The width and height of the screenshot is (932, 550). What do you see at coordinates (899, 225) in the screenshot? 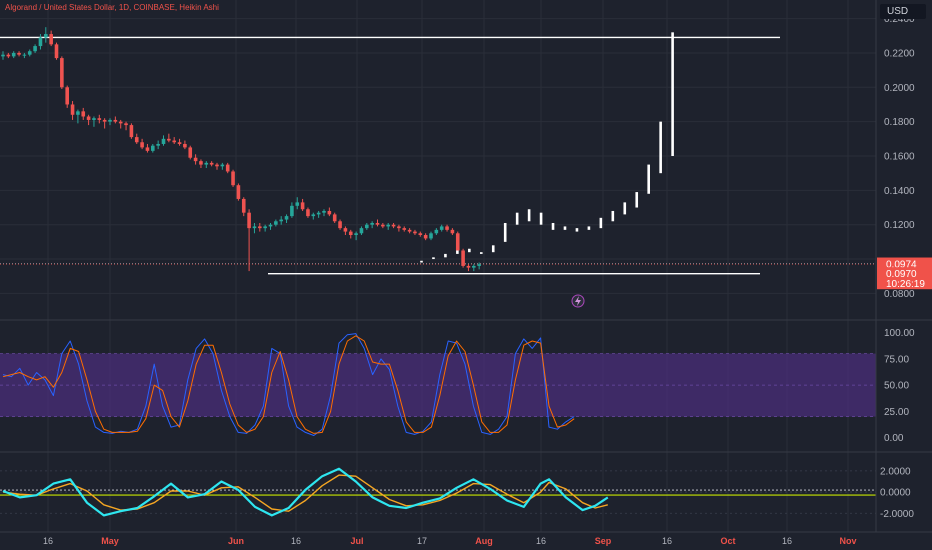
I see `price-tick-label: 0.1200` at bounding box center [899, 225].